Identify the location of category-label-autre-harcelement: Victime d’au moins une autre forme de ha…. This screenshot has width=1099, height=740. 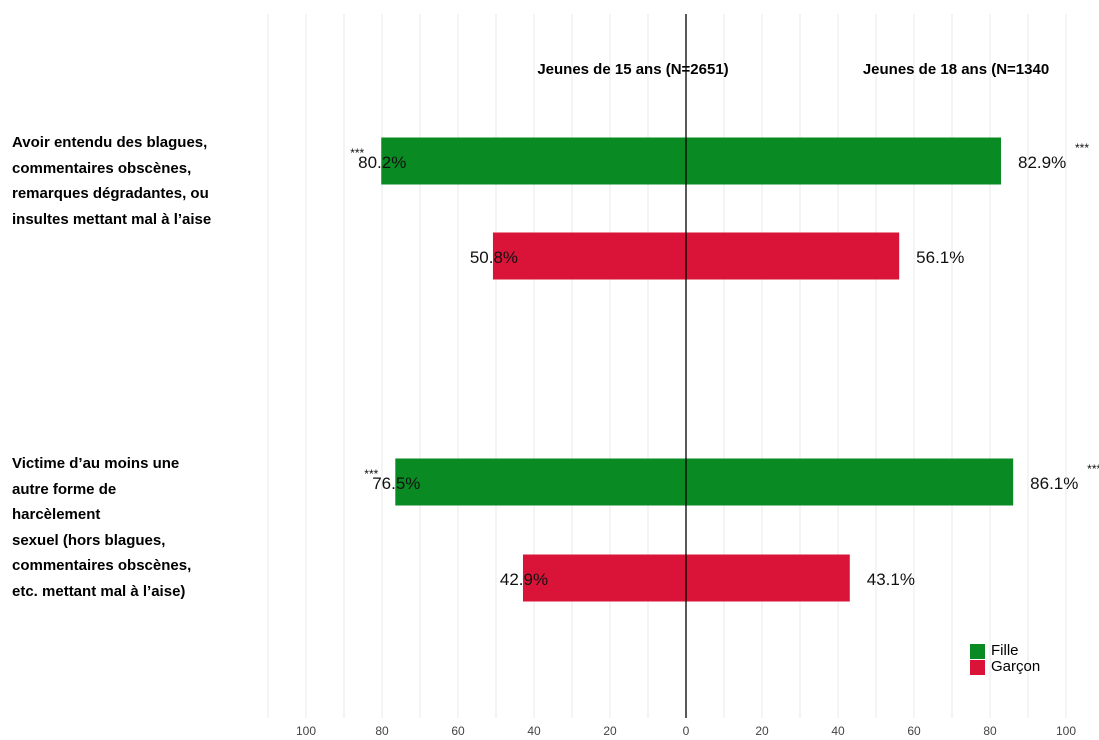
(102, 527).